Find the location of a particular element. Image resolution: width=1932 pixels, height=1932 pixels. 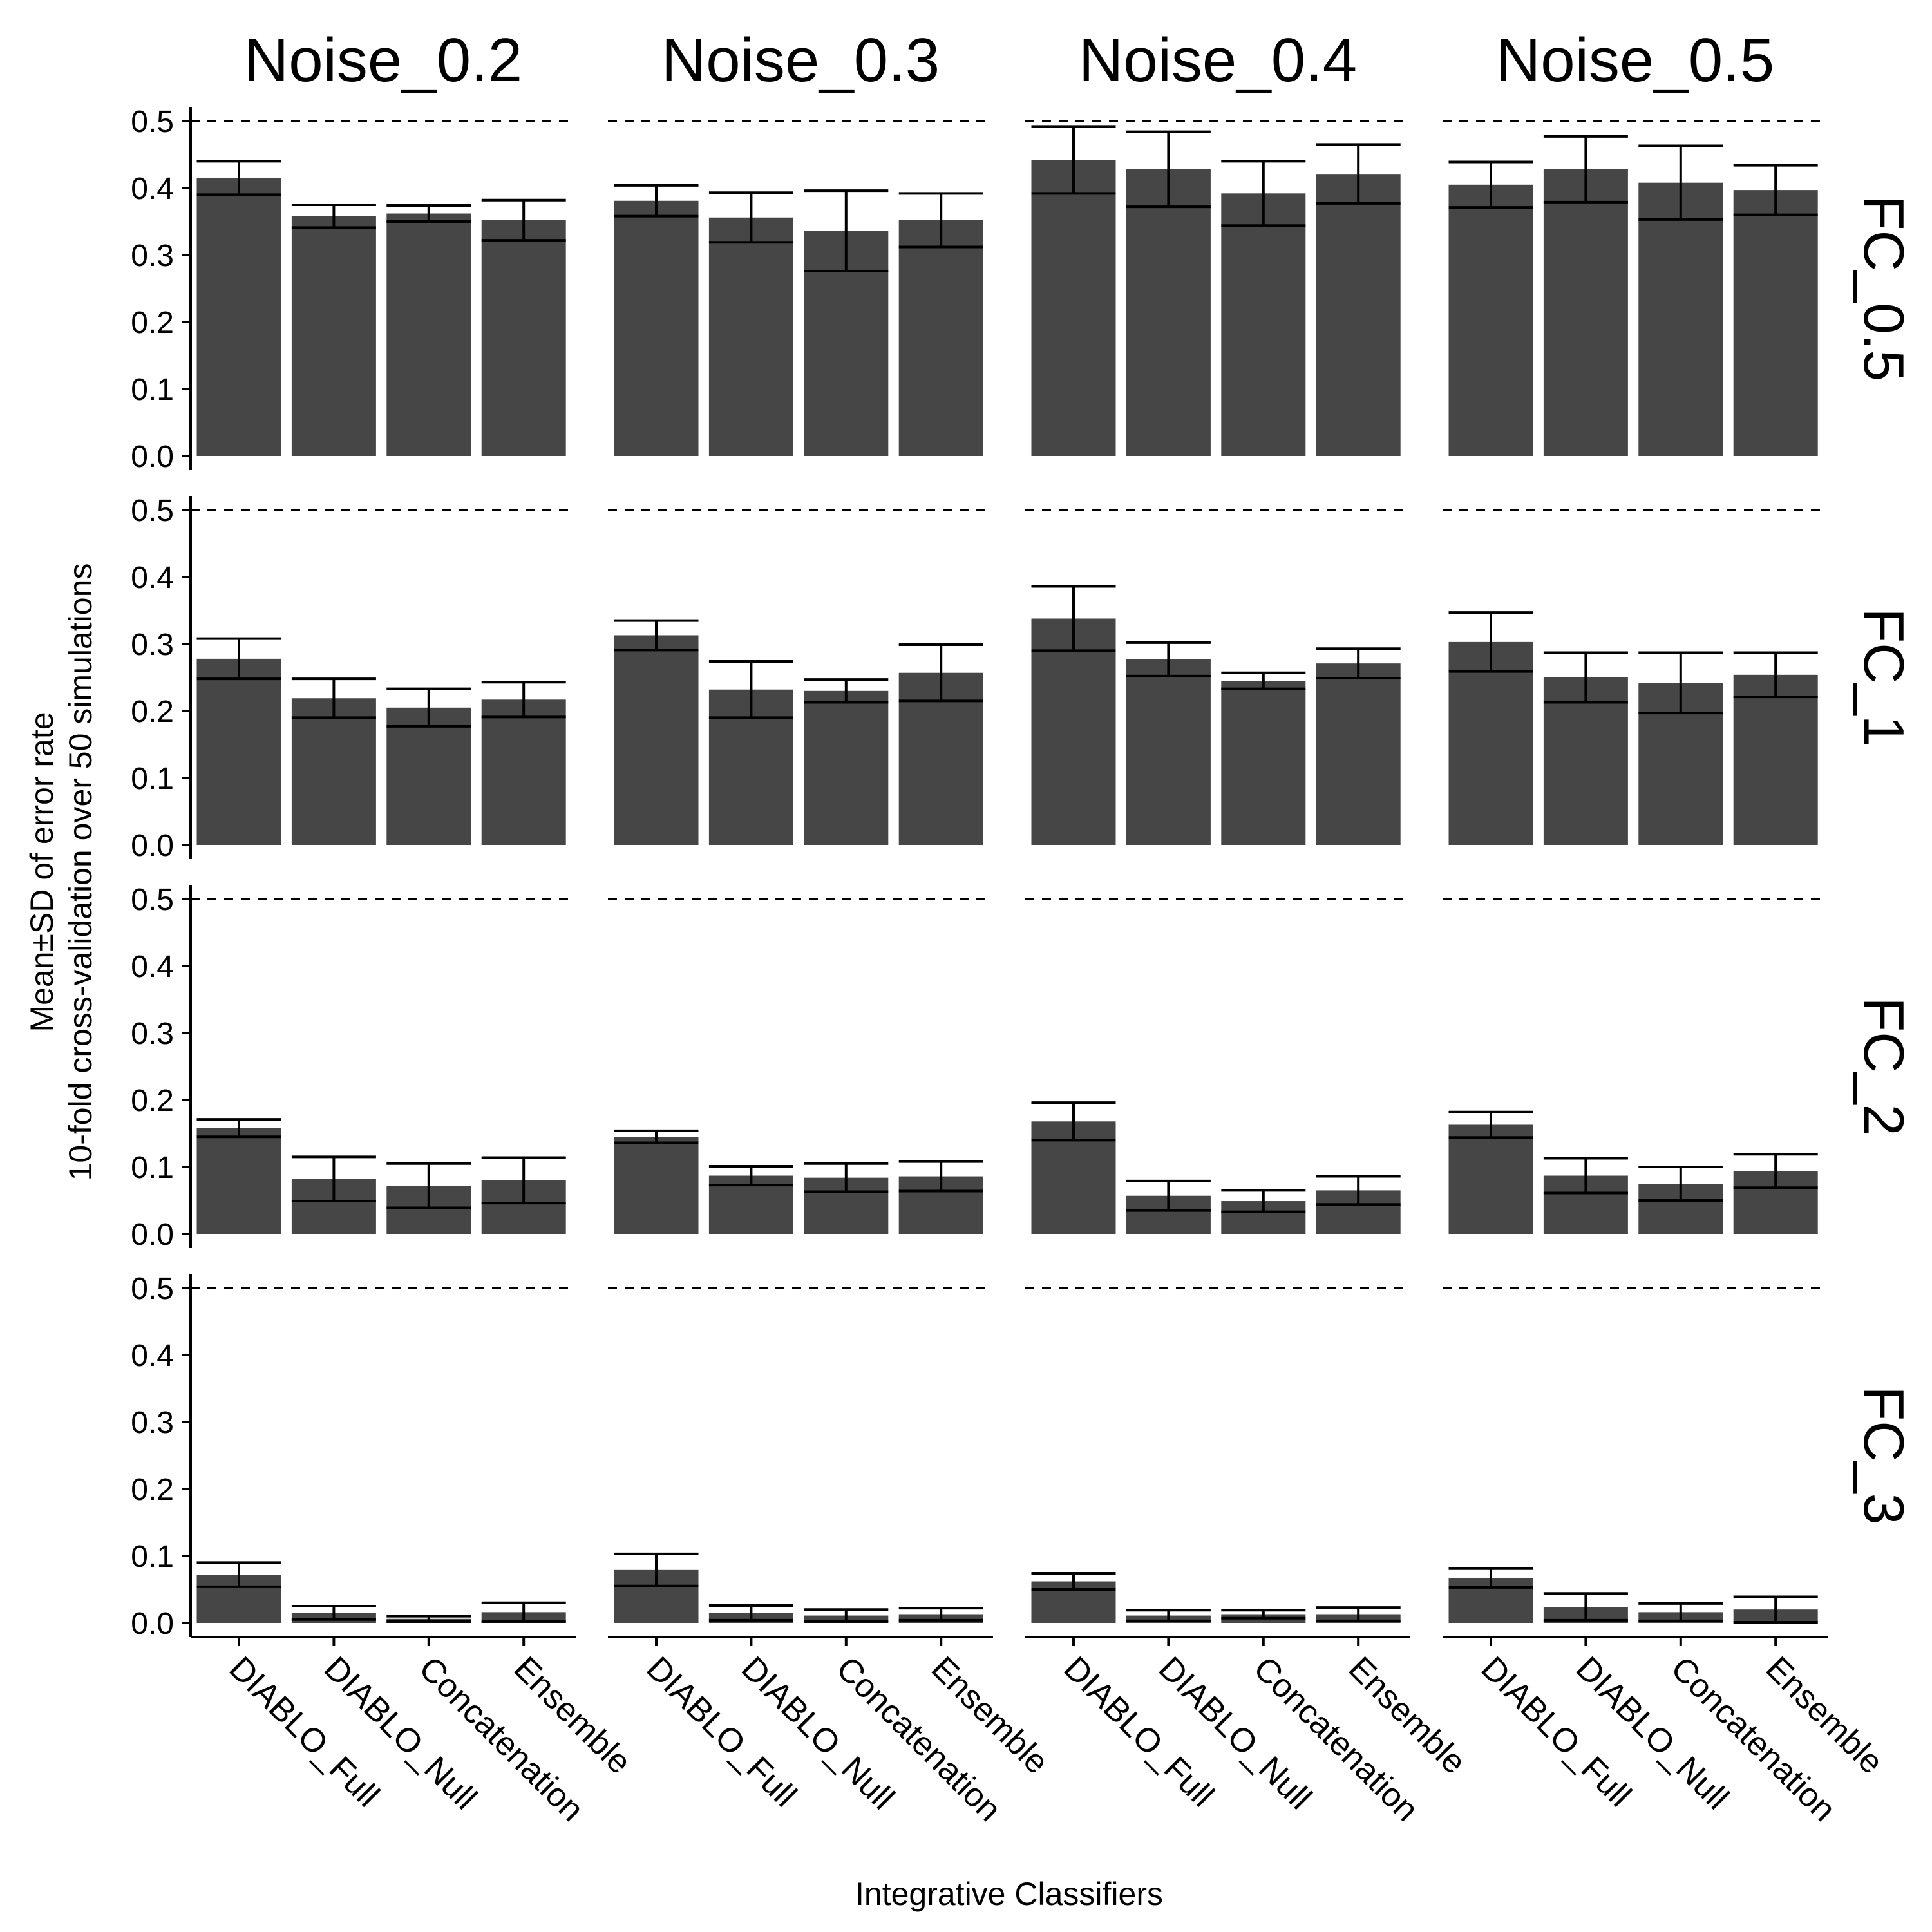

col-strip-noise-0.5: Noise_0.5 is located at coordinates (1635, 60).